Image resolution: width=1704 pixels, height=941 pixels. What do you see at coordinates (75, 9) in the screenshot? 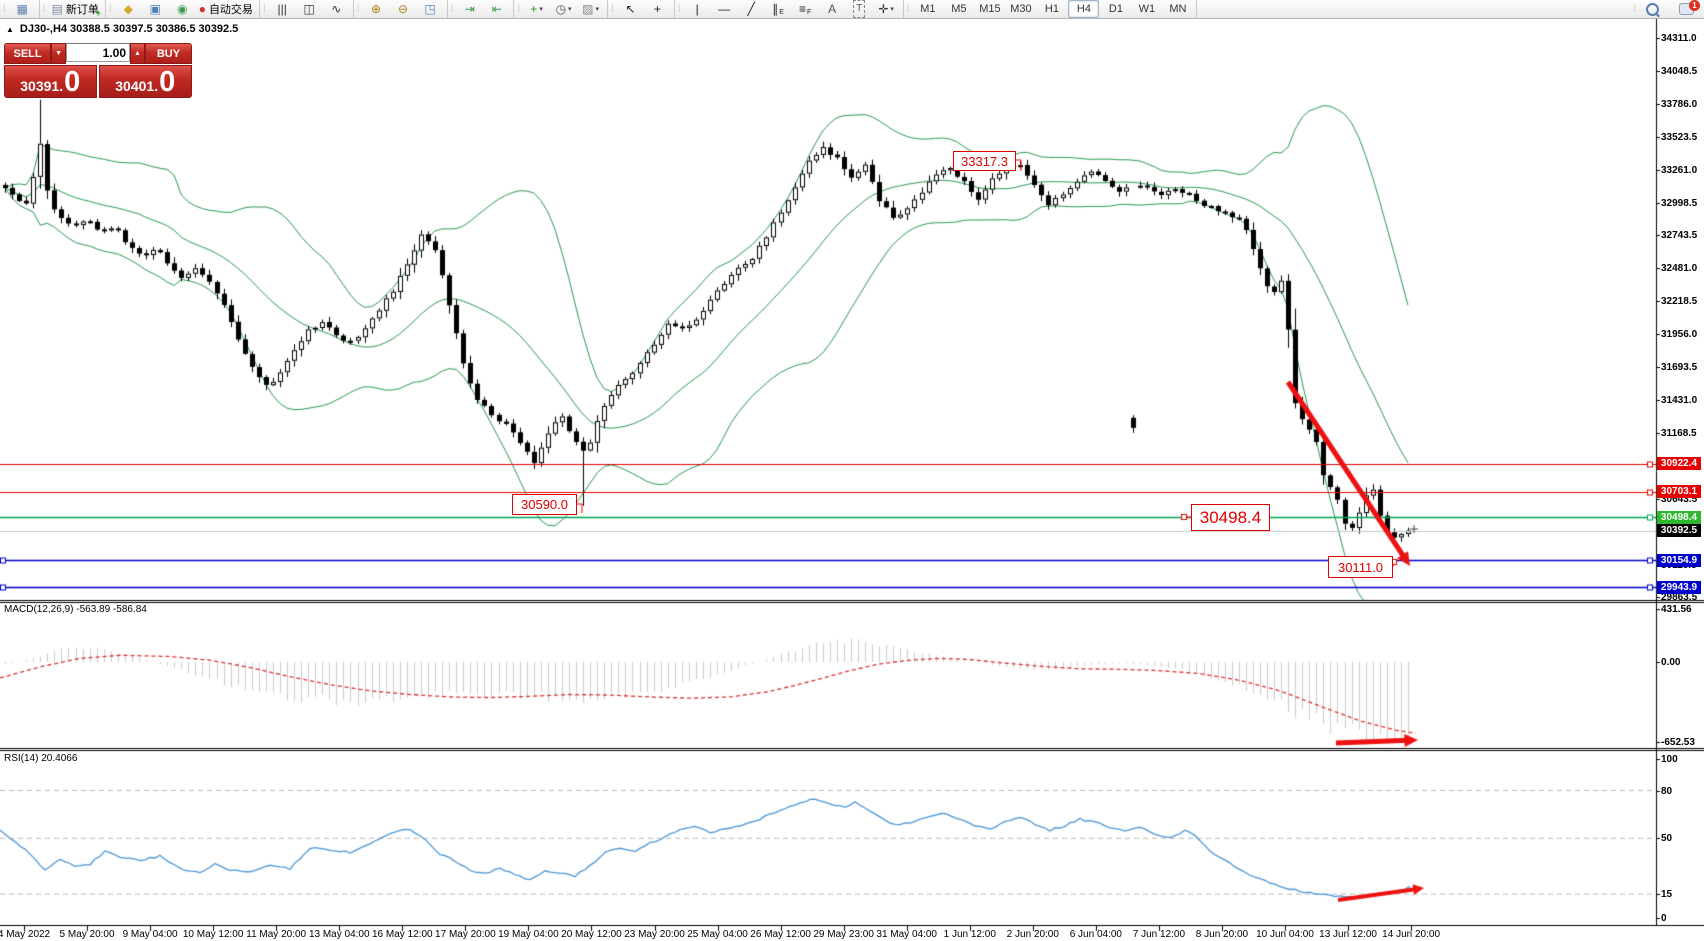
I see `new-order-button: ▤ +新订单` at bounding box center [75, 9].